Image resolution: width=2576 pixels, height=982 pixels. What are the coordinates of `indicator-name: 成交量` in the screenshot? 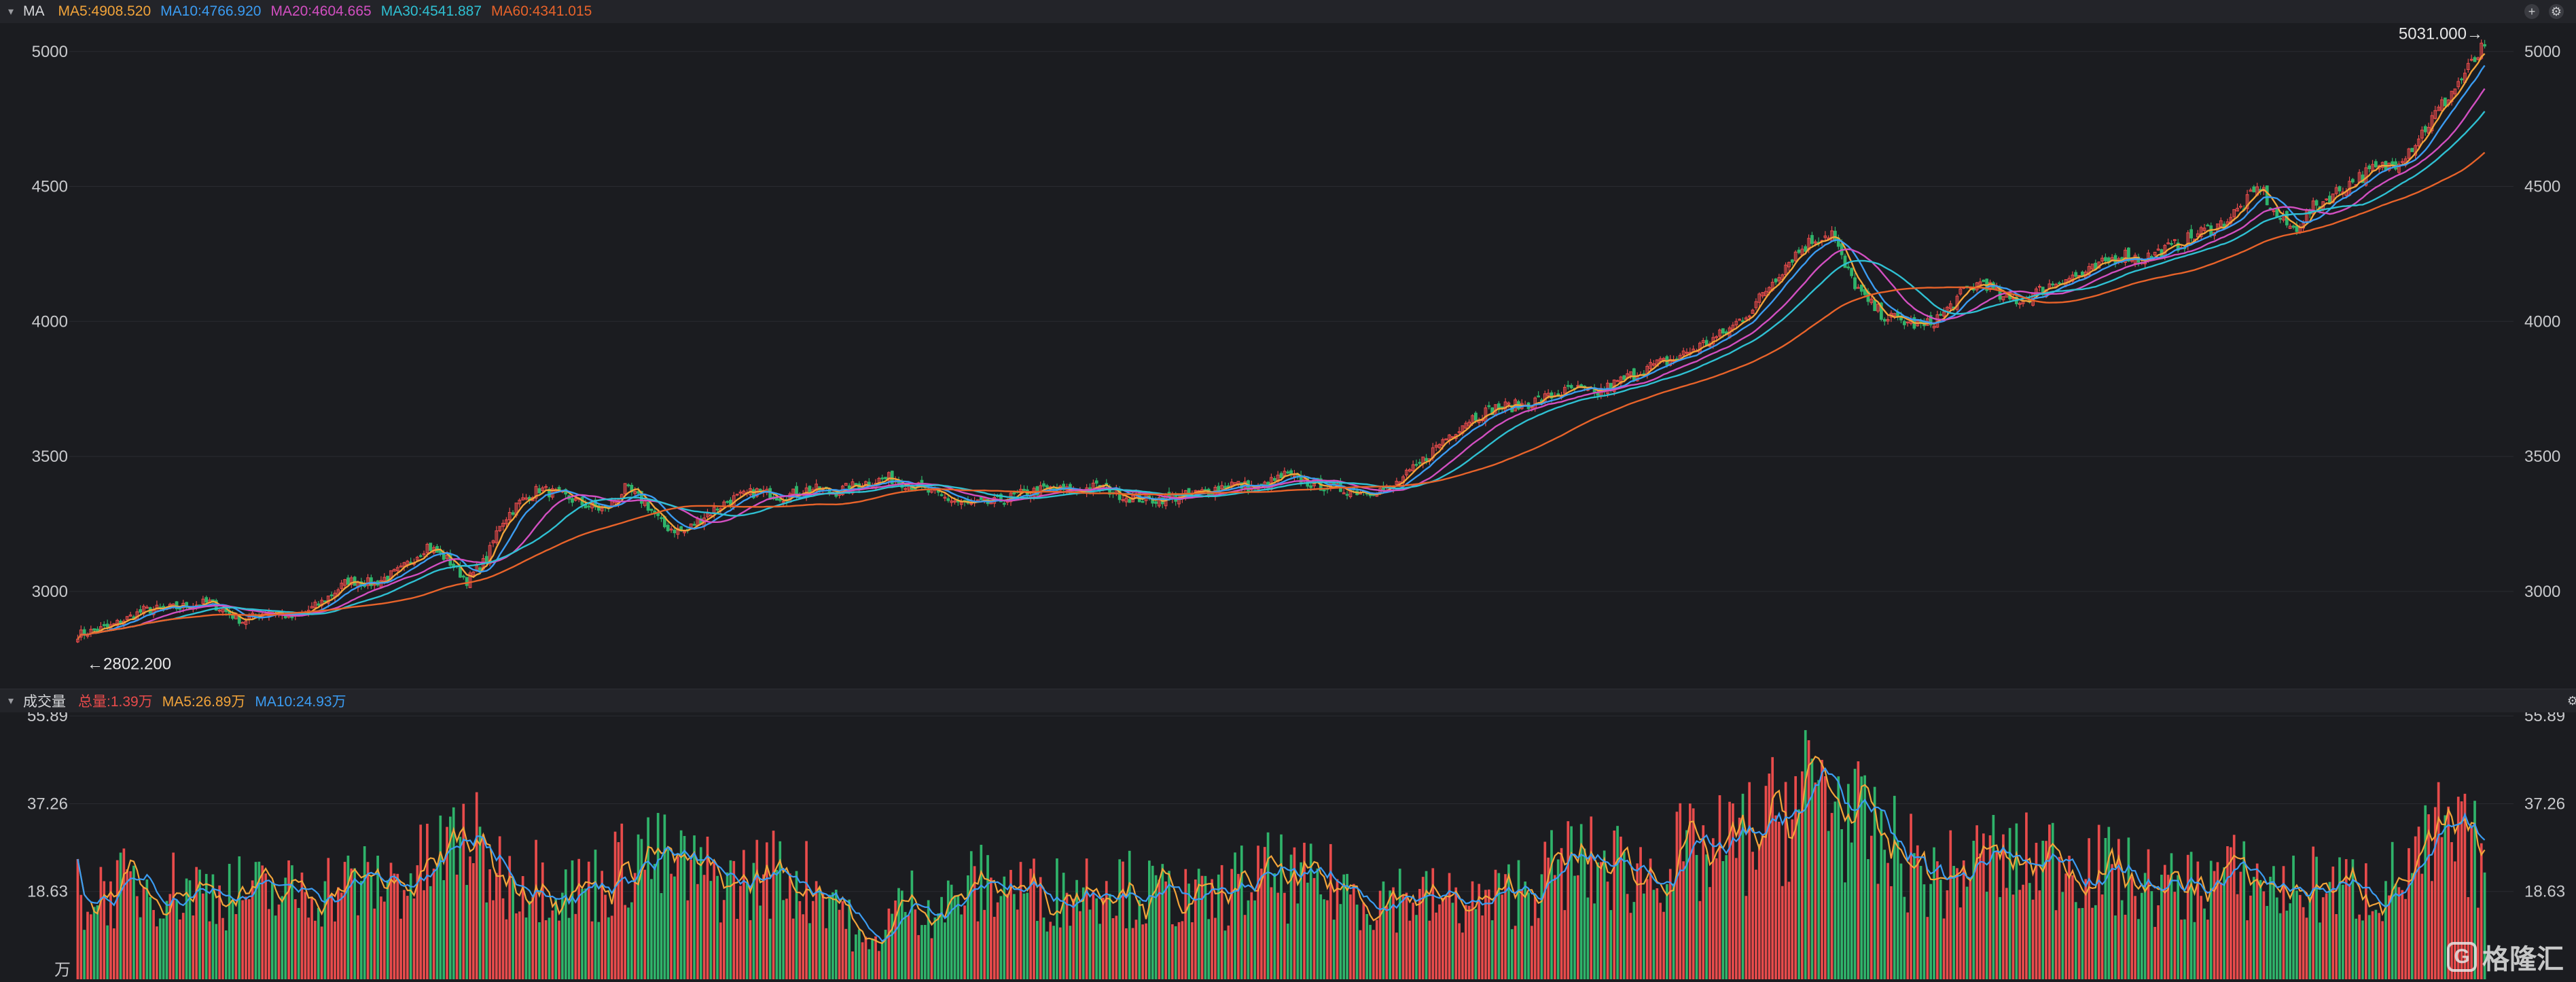 It's located at (45, 702).